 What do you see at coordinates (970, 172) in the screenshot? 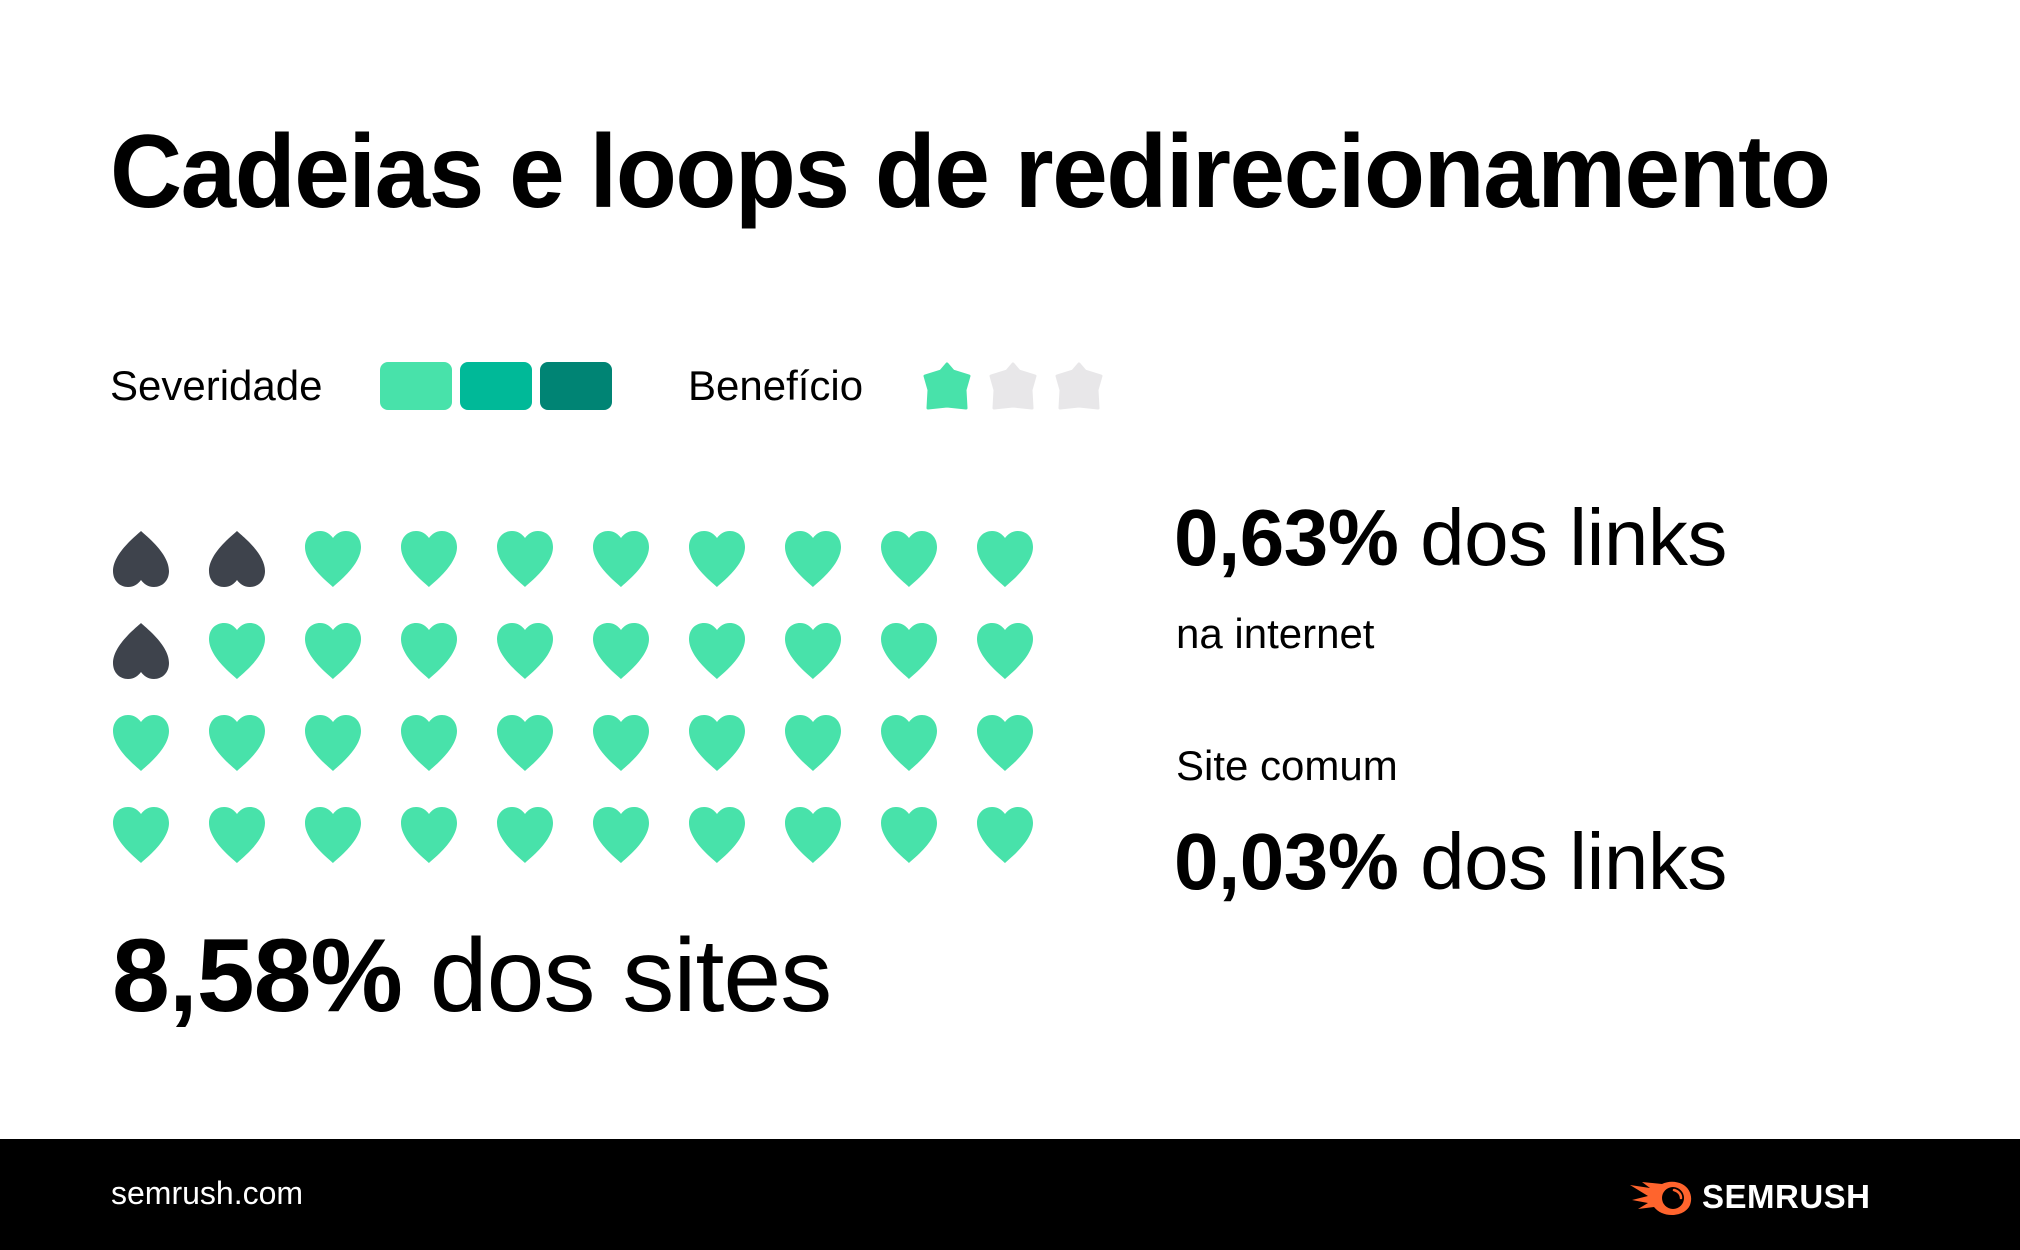
I see `page-title: Cadeias e loops de redirecionamento` at bounding box center [970, 172].